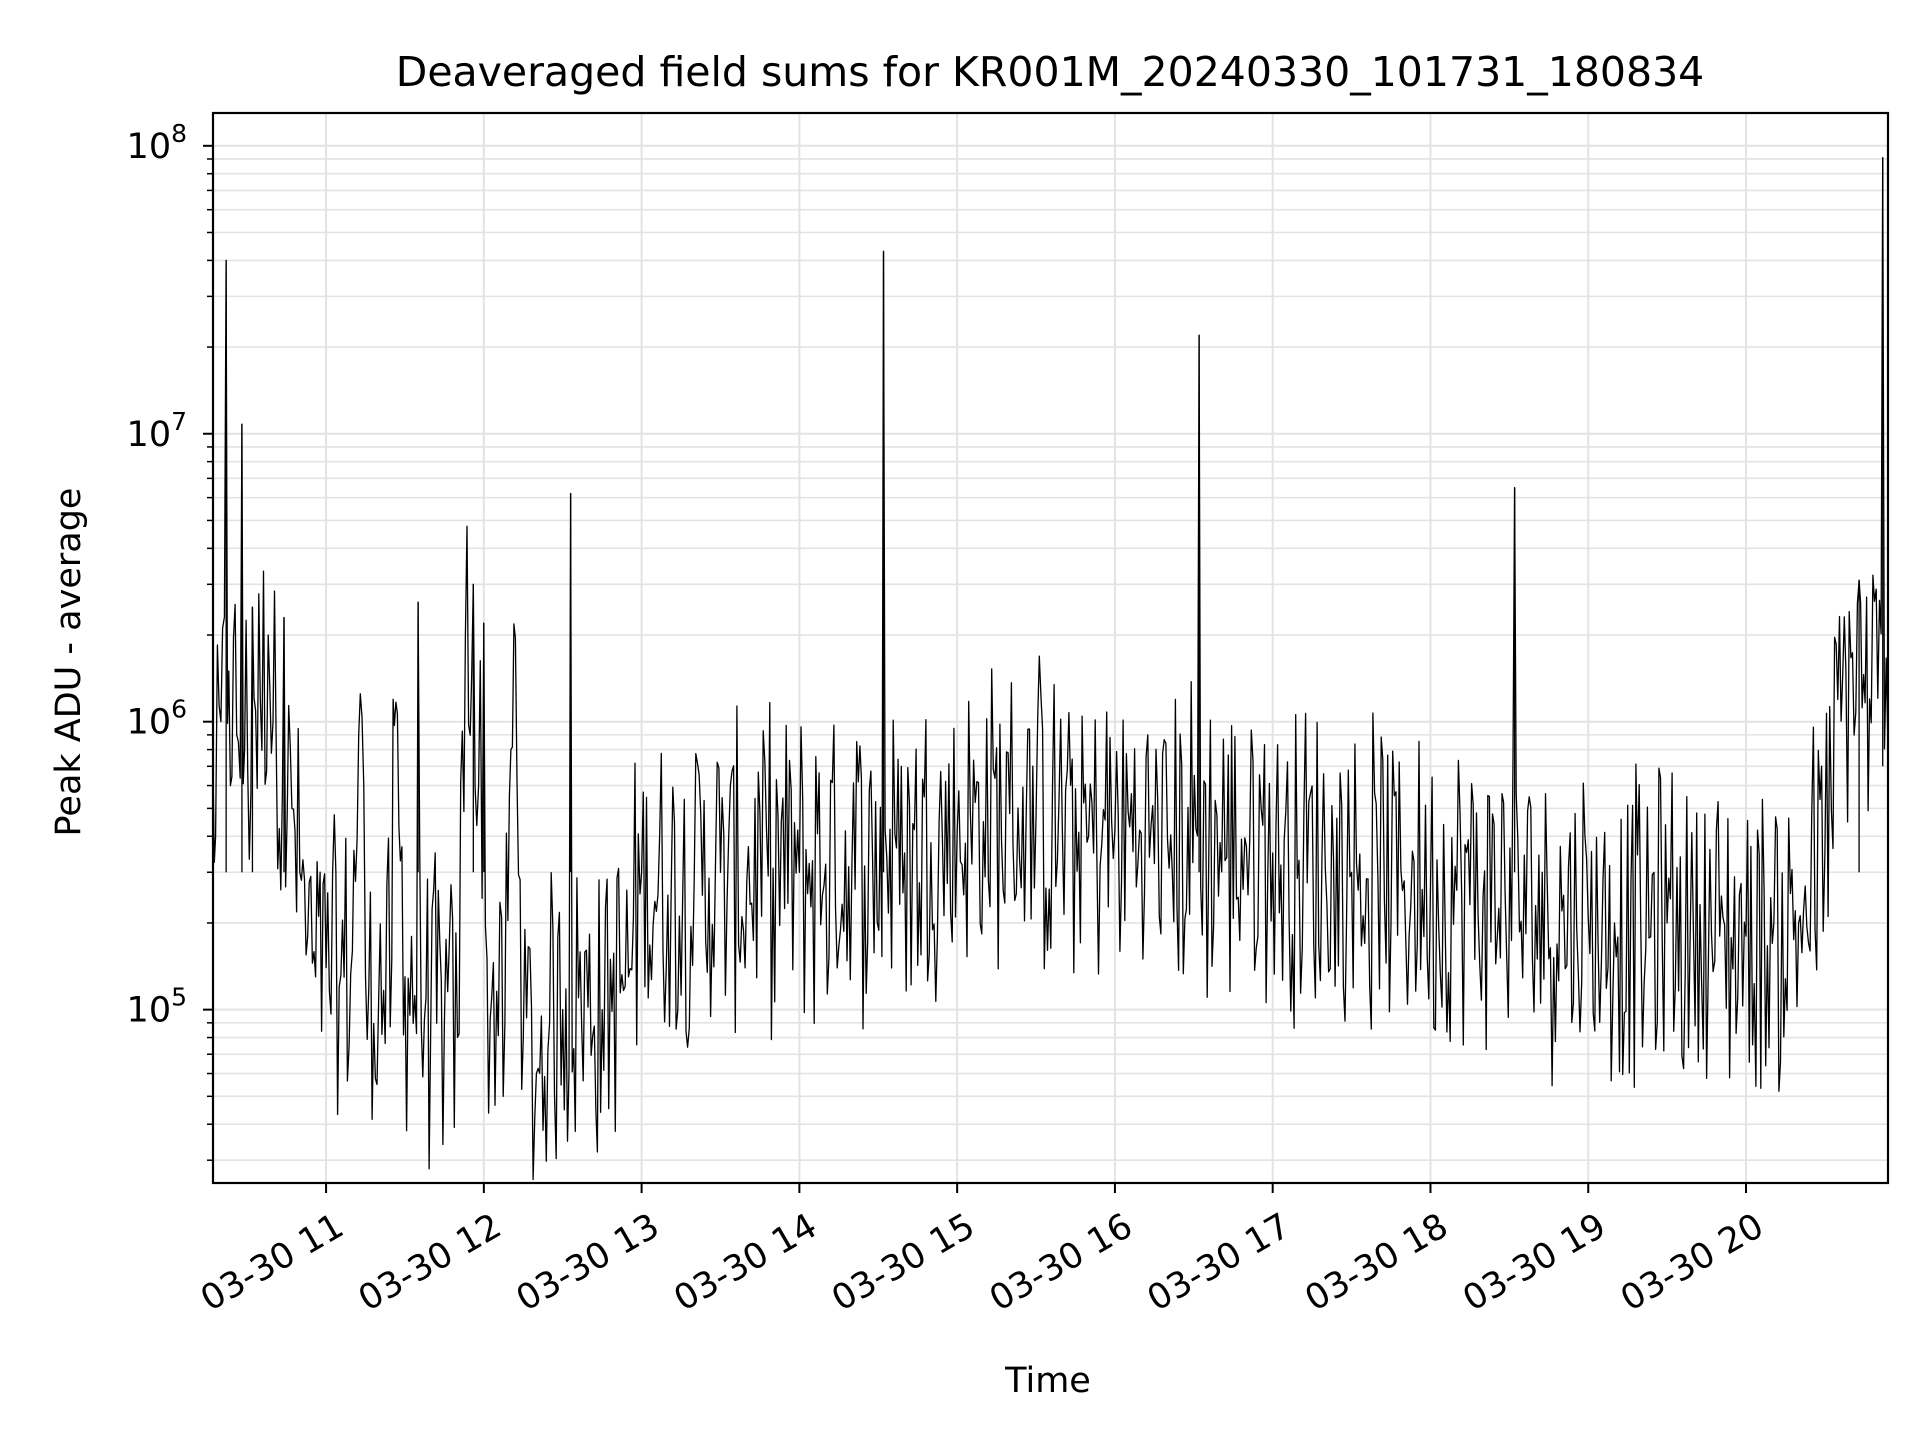  What do you see at coordinates (157, 1007) in the screenshot?
I see `y-tick-label: 10⁵` at bounding box center [157, 1007].